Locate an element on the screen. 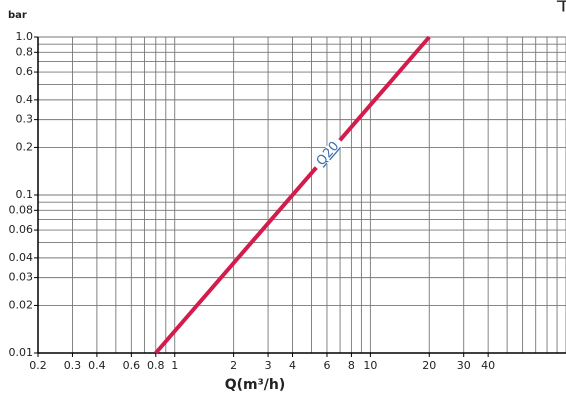  y-tick-label: 0.06 is located at coordinates (21, 229).